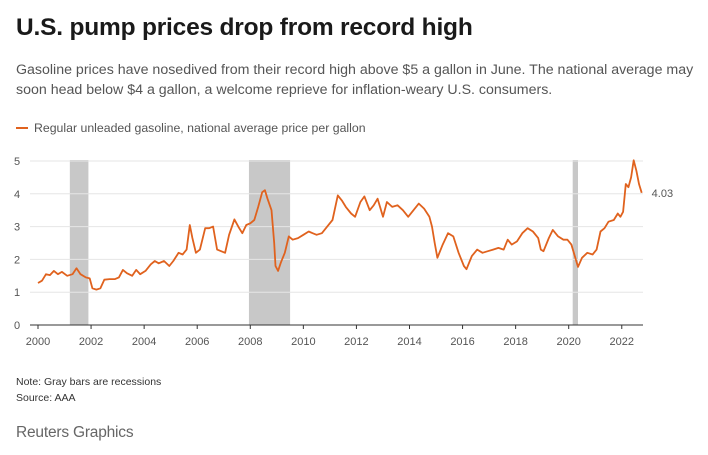 The image size is (708, 455). What do you see at coordinates (17, 326) in the screenshot?
I see `y-tick-label-0: 0` at bounding box center [17, 326].